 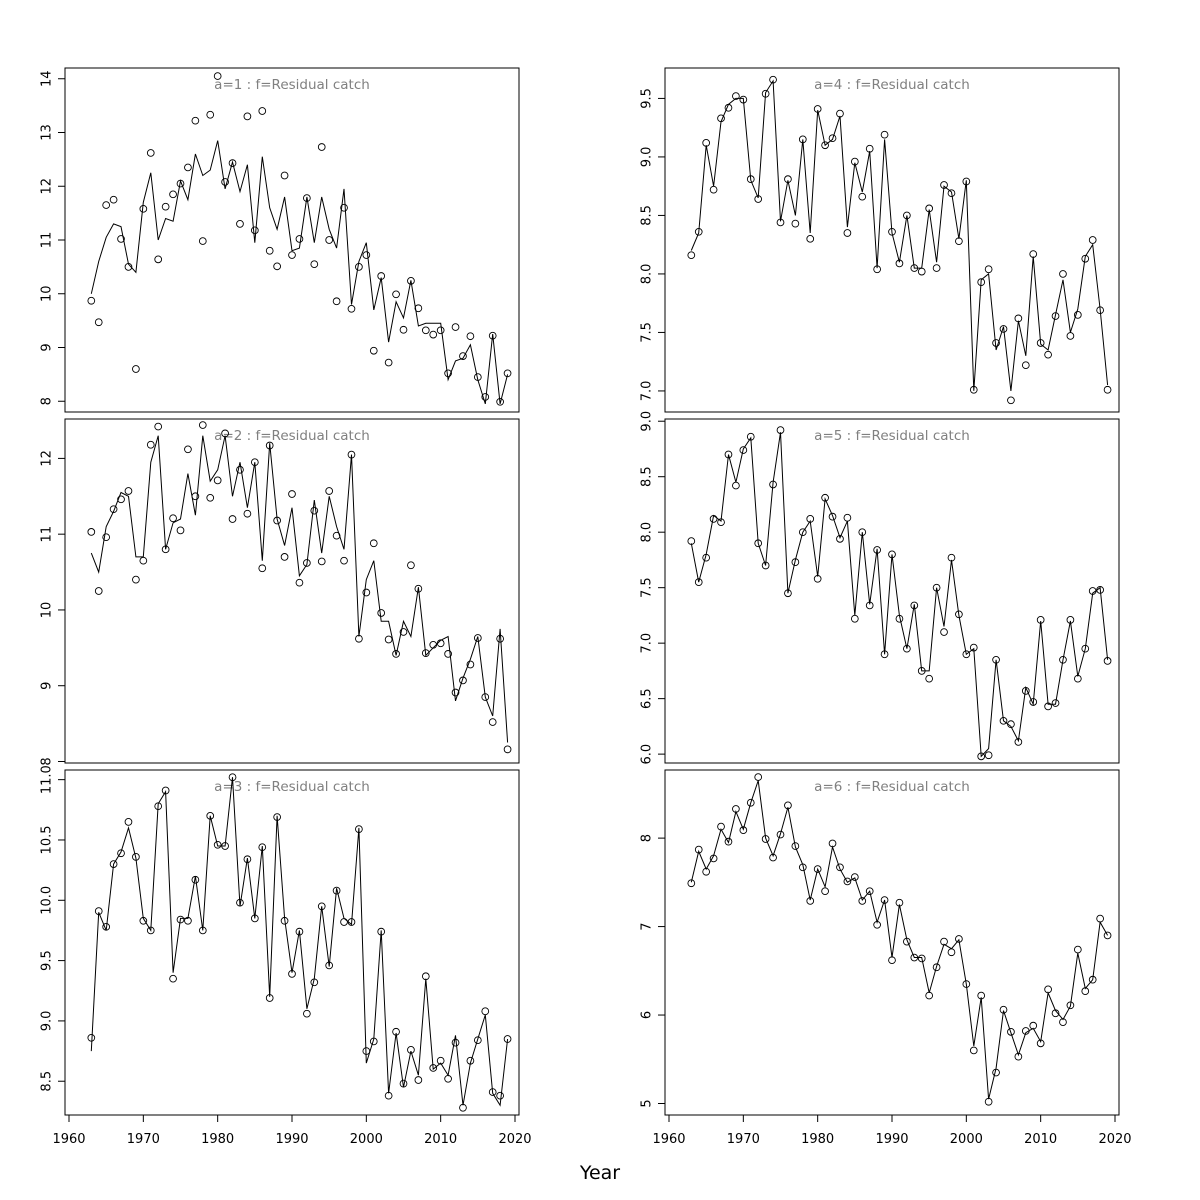 What do you see at coordinates (647, 1015) in the screenshot?
I see `y-tick-label: 6` at bounding box center [647, 1015].